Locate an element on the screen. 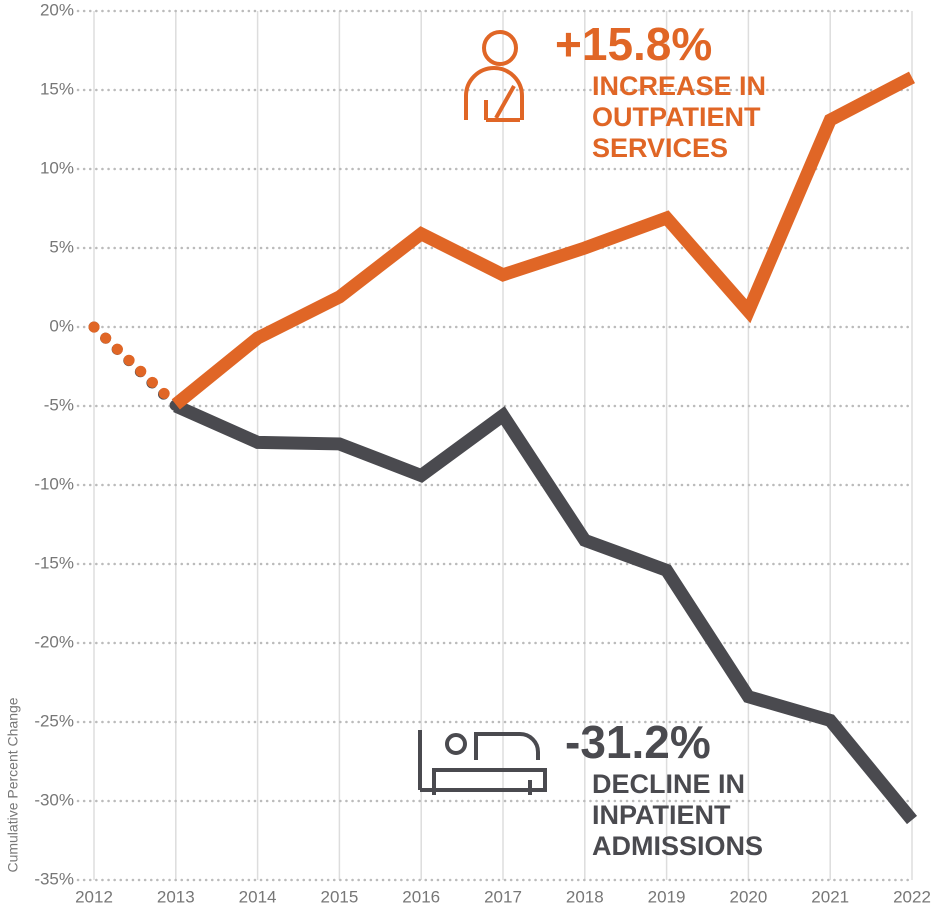  y-tick-label: 10% is located at coordinates (57, 167).